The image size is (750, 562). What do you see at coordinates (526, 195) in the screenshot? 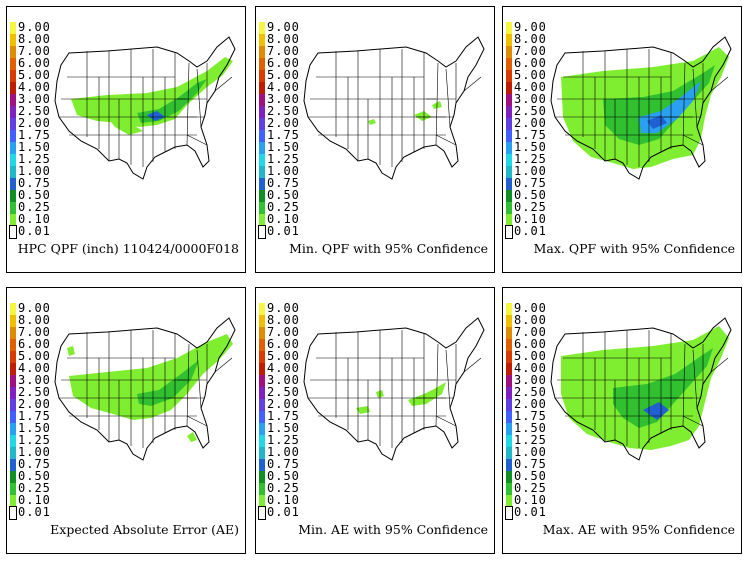
I see `legend-entry: 0.50` at bounding box center [526, 195].